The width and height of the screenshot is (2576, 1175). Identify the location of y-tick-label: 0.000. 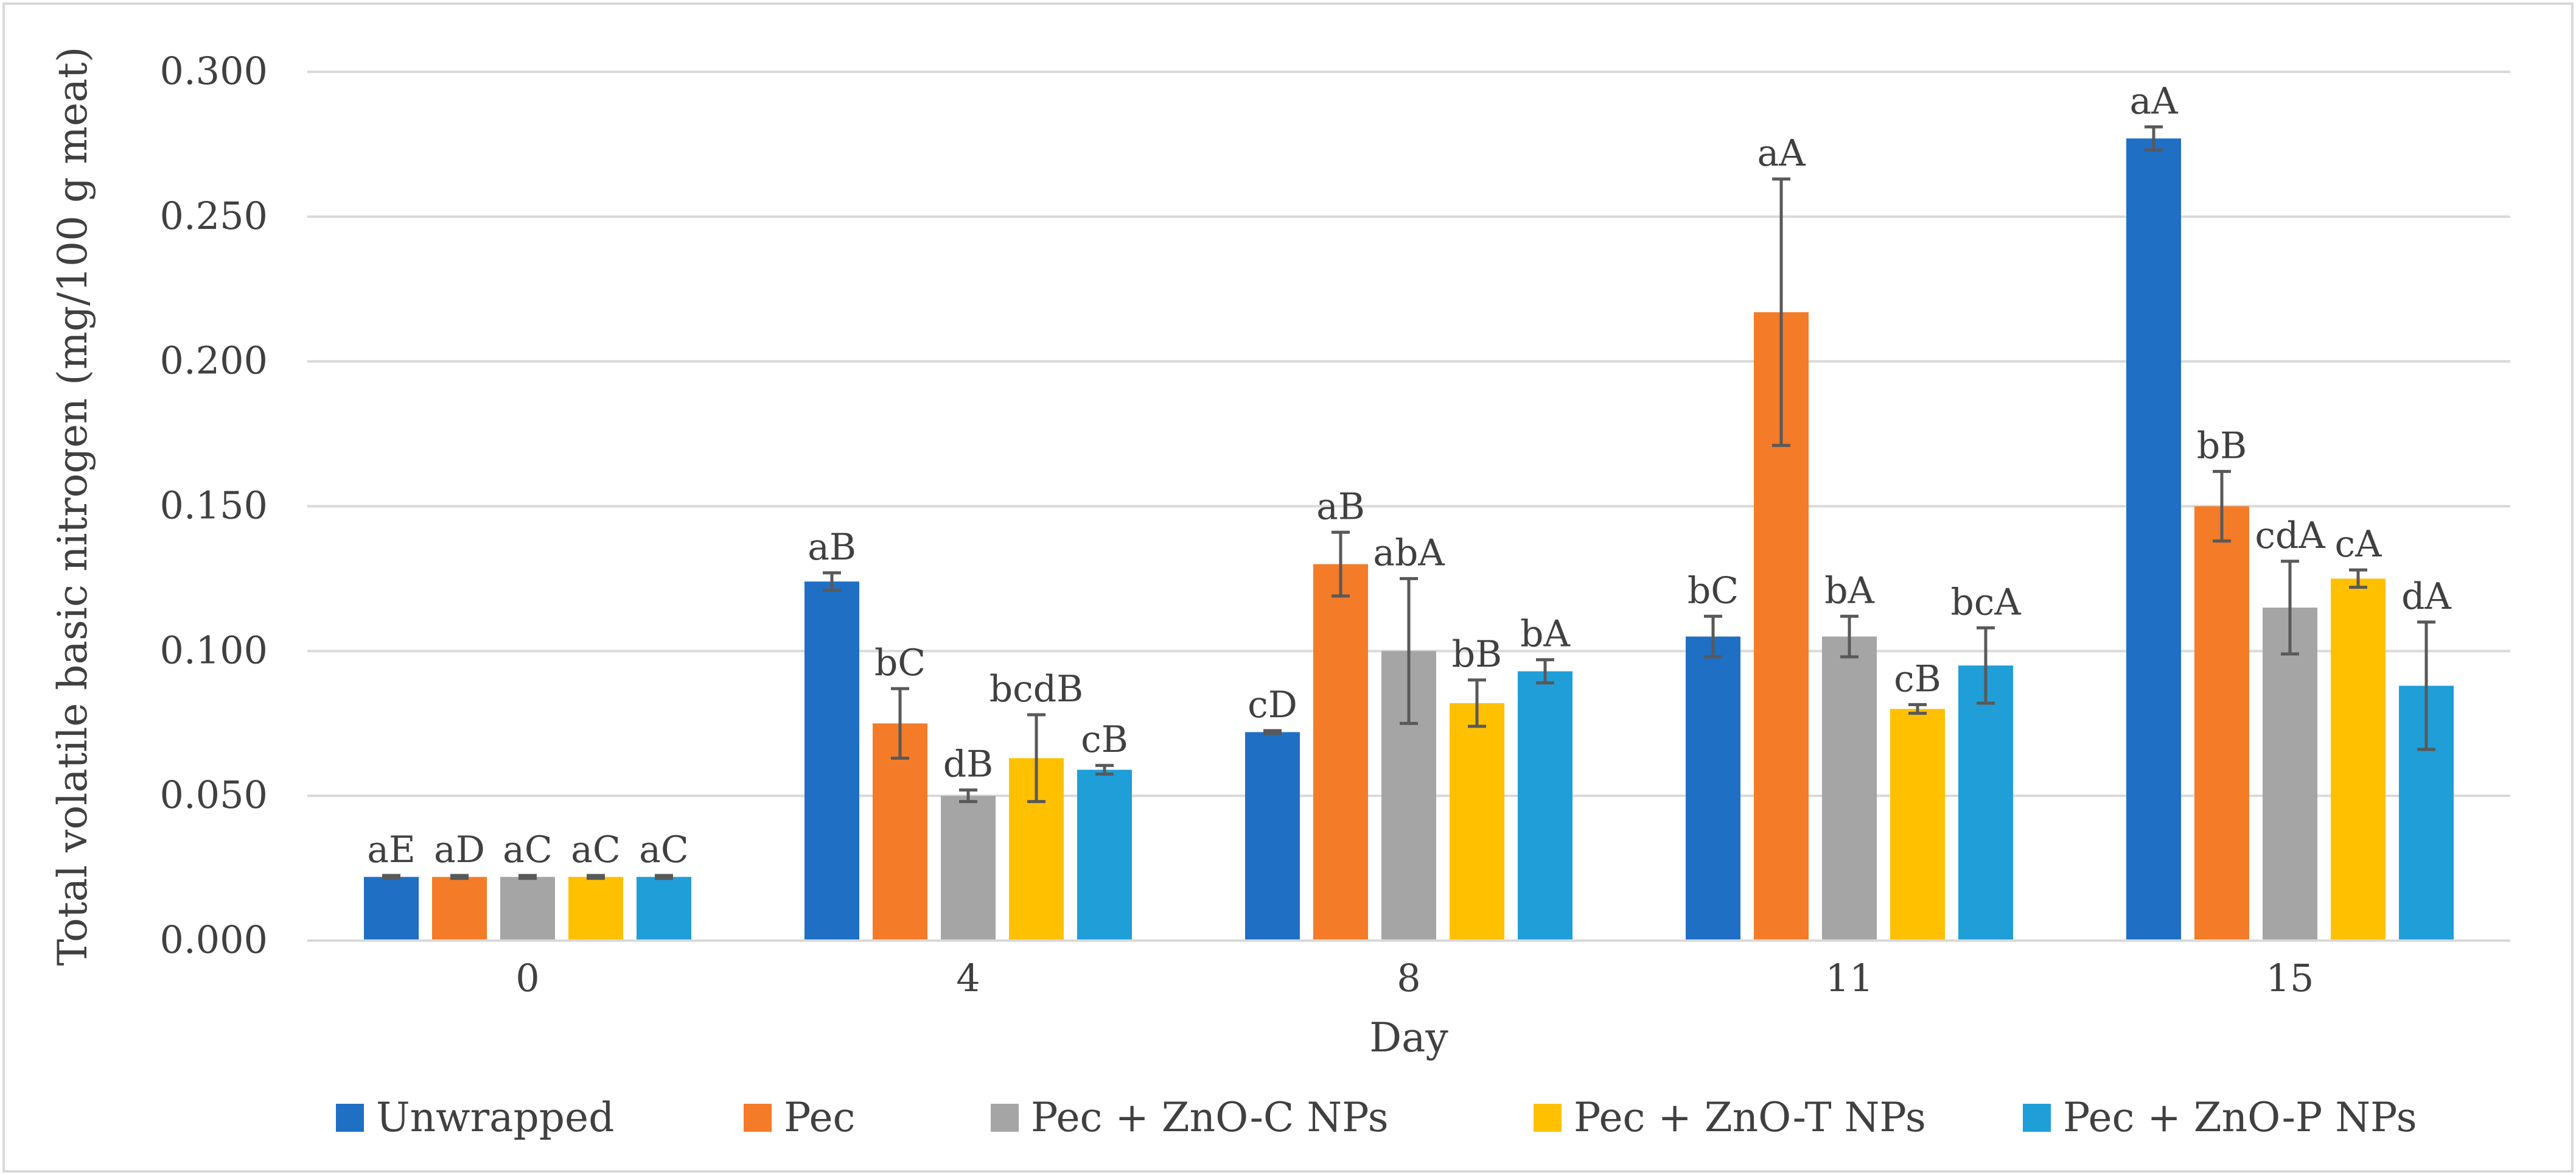
(214, 939).